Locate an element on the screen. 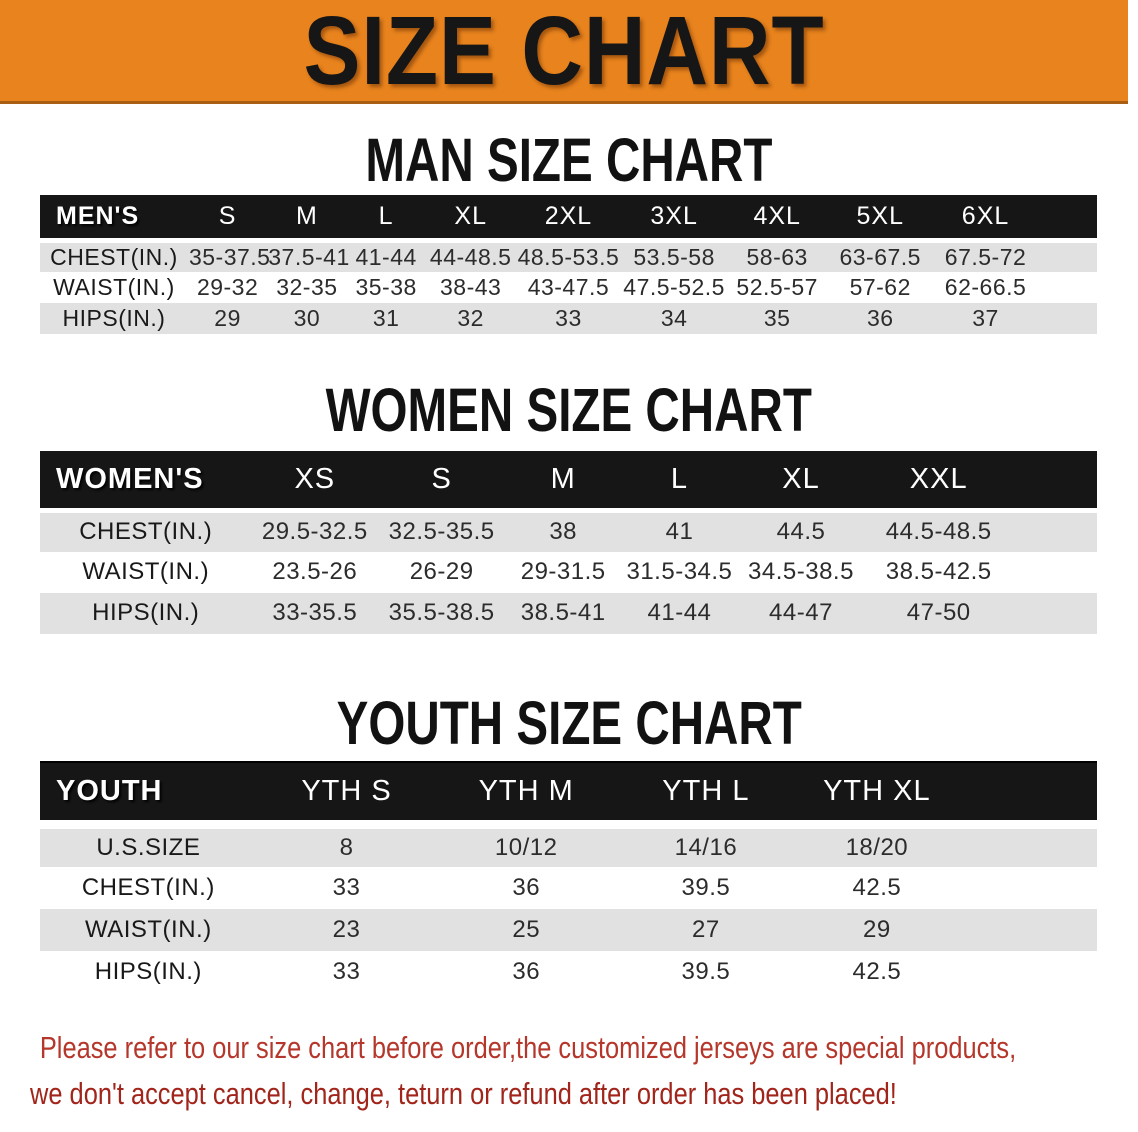  youth-col-header: YTH S is located at coordinates (346, 794).